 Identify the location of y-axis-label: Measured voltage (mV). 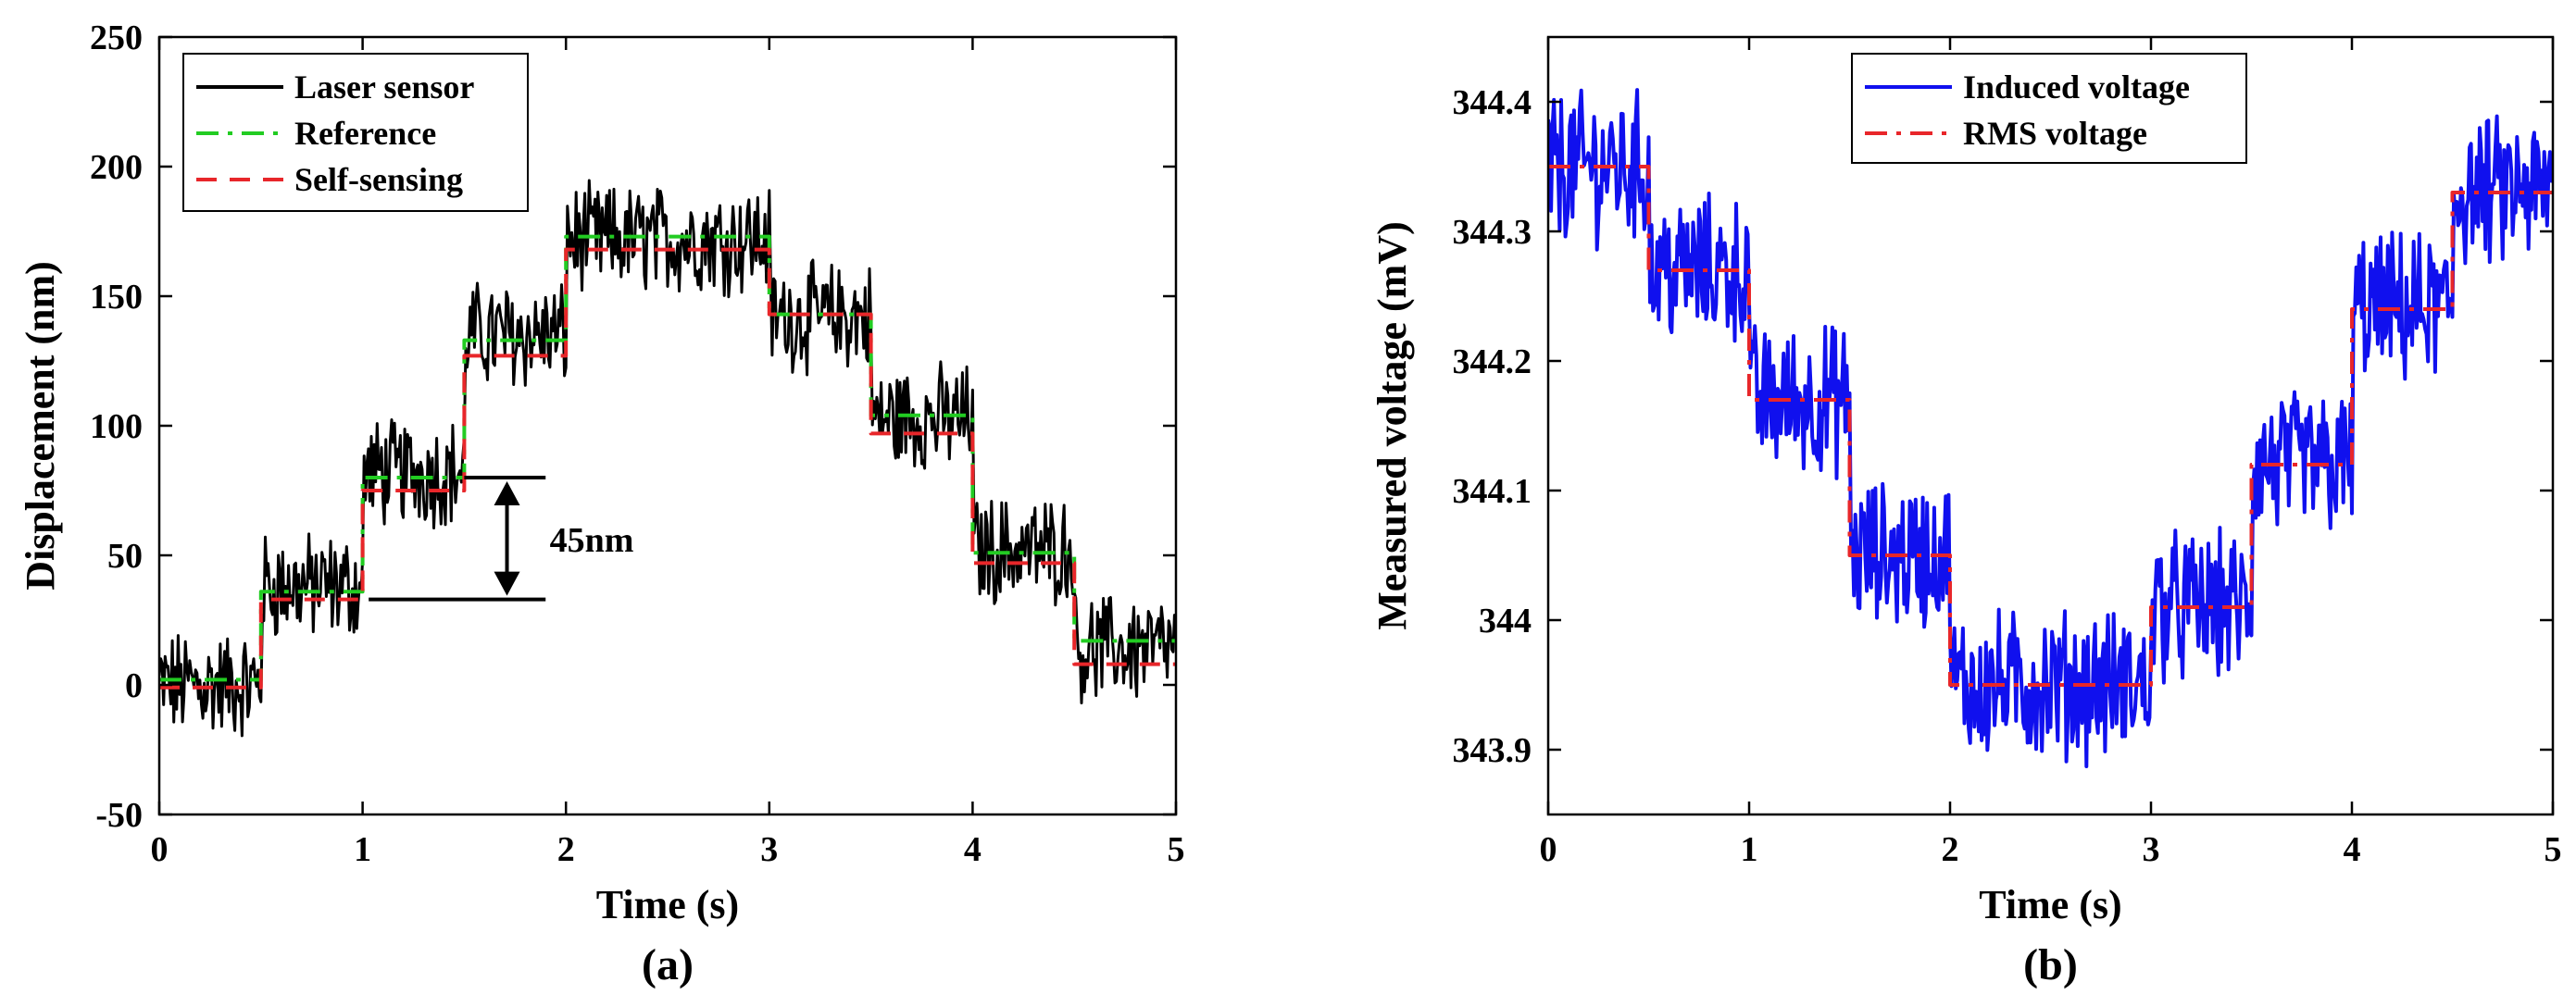
(1392, 425).